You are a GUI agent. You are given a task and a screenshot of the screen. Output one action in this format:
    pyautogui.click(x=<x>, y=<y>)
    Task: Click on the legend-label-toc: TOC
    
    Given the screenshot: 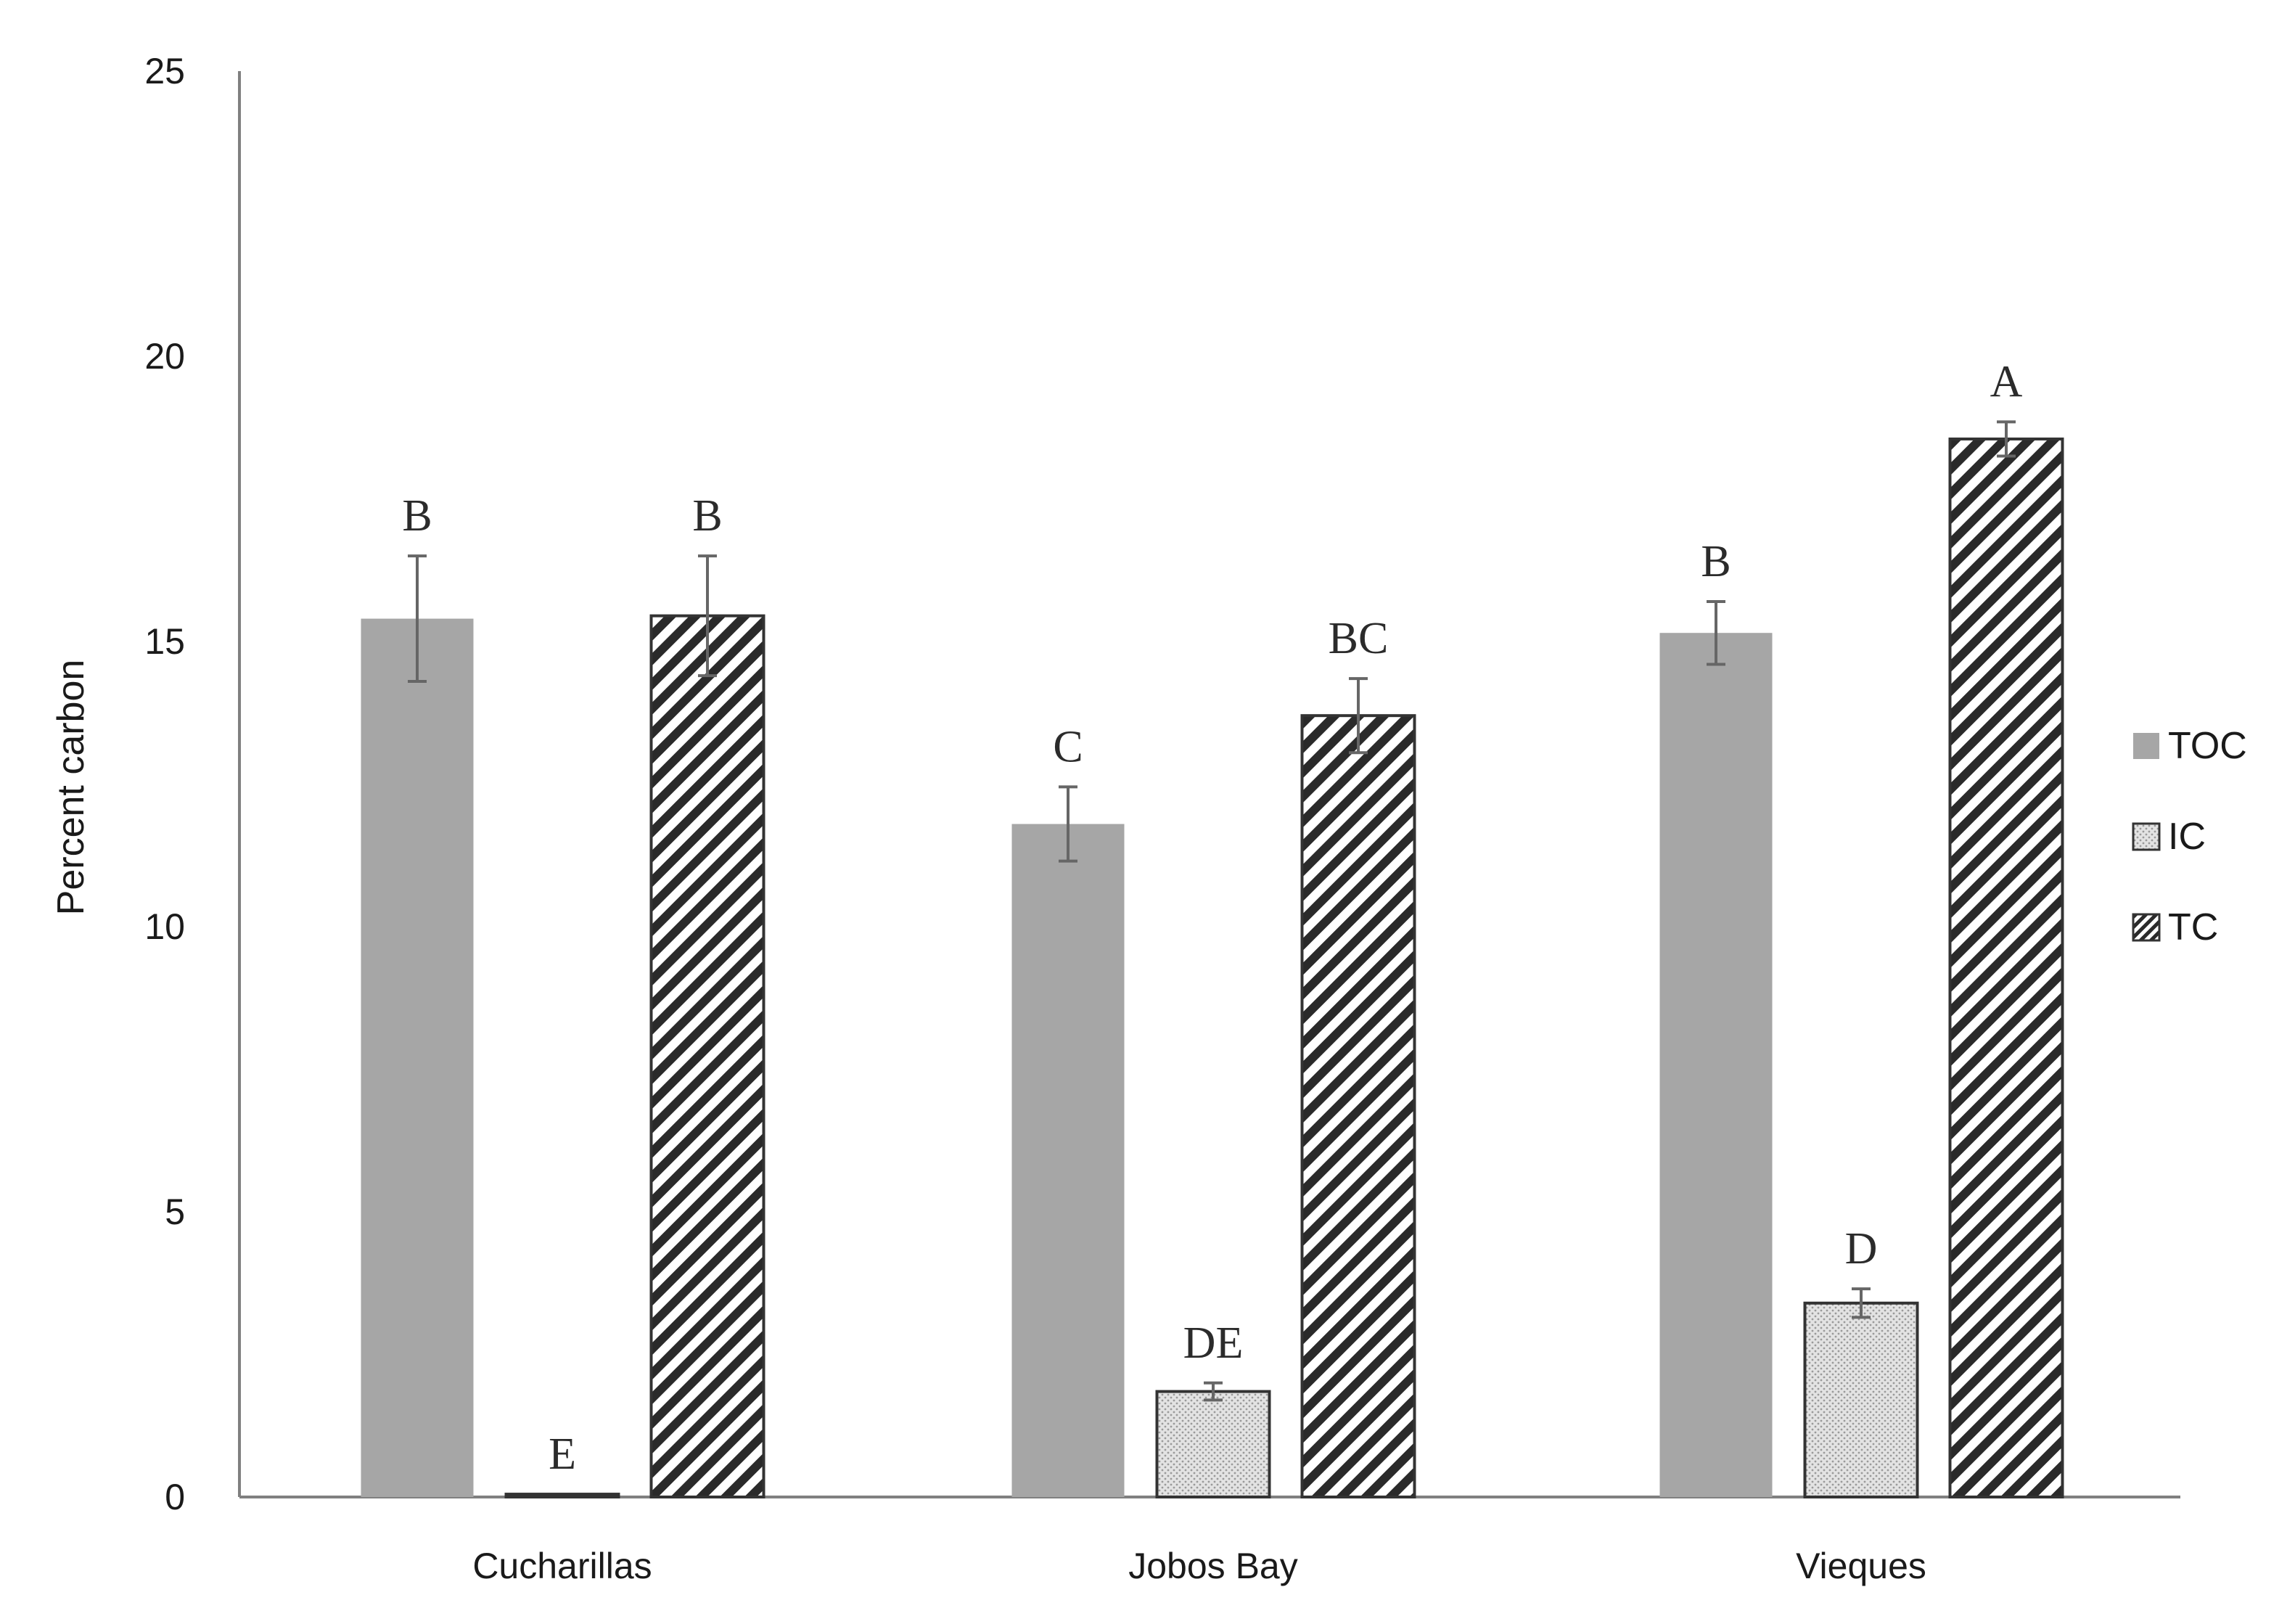 What is the action you would take?
    pyautogui.click(x=2208, y=746)
    